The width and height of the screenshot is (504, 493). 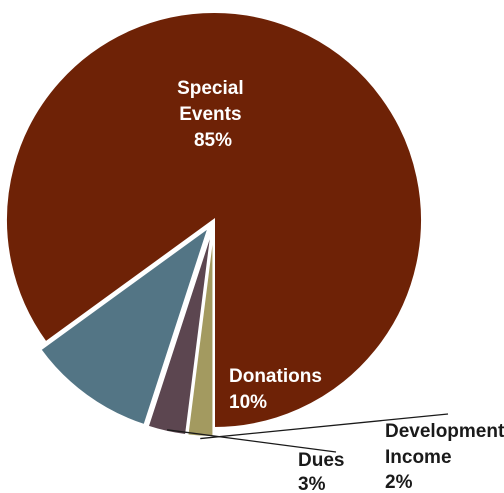 I want to click on label-development-income-value: 2%, so click(x=399, y=482).